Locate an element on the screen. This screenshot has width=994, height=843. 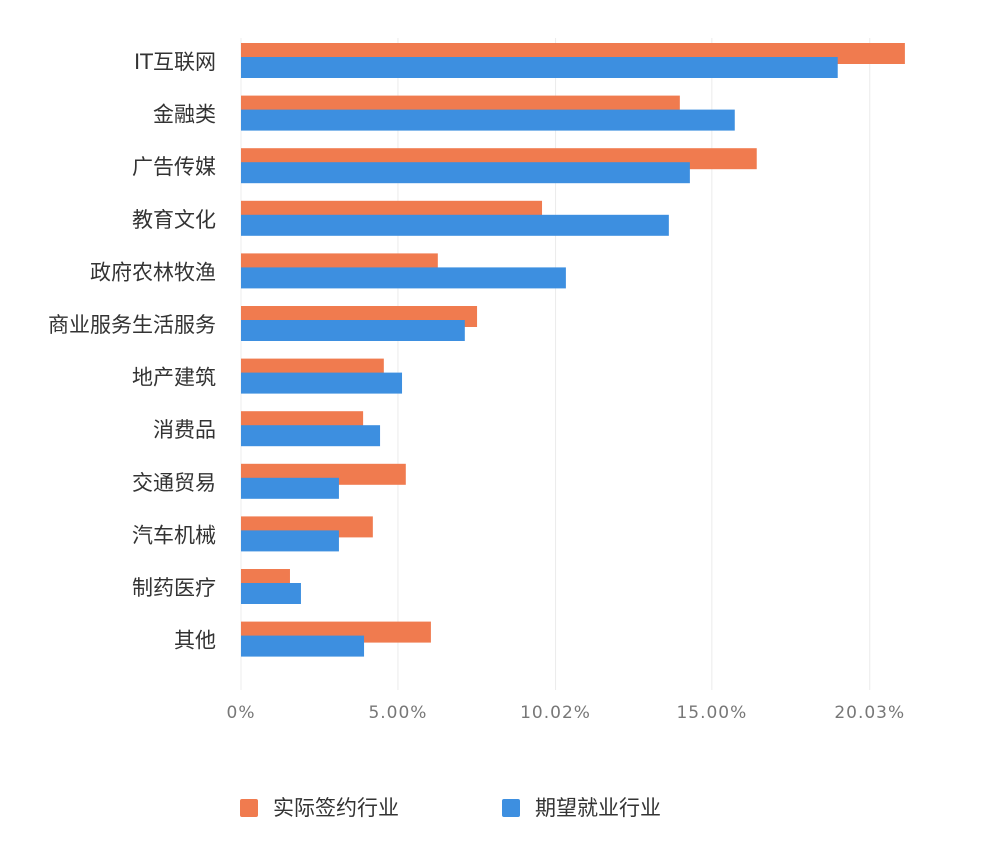
category-label: 商业服务生活服务 is located at coordinates (132, 325).